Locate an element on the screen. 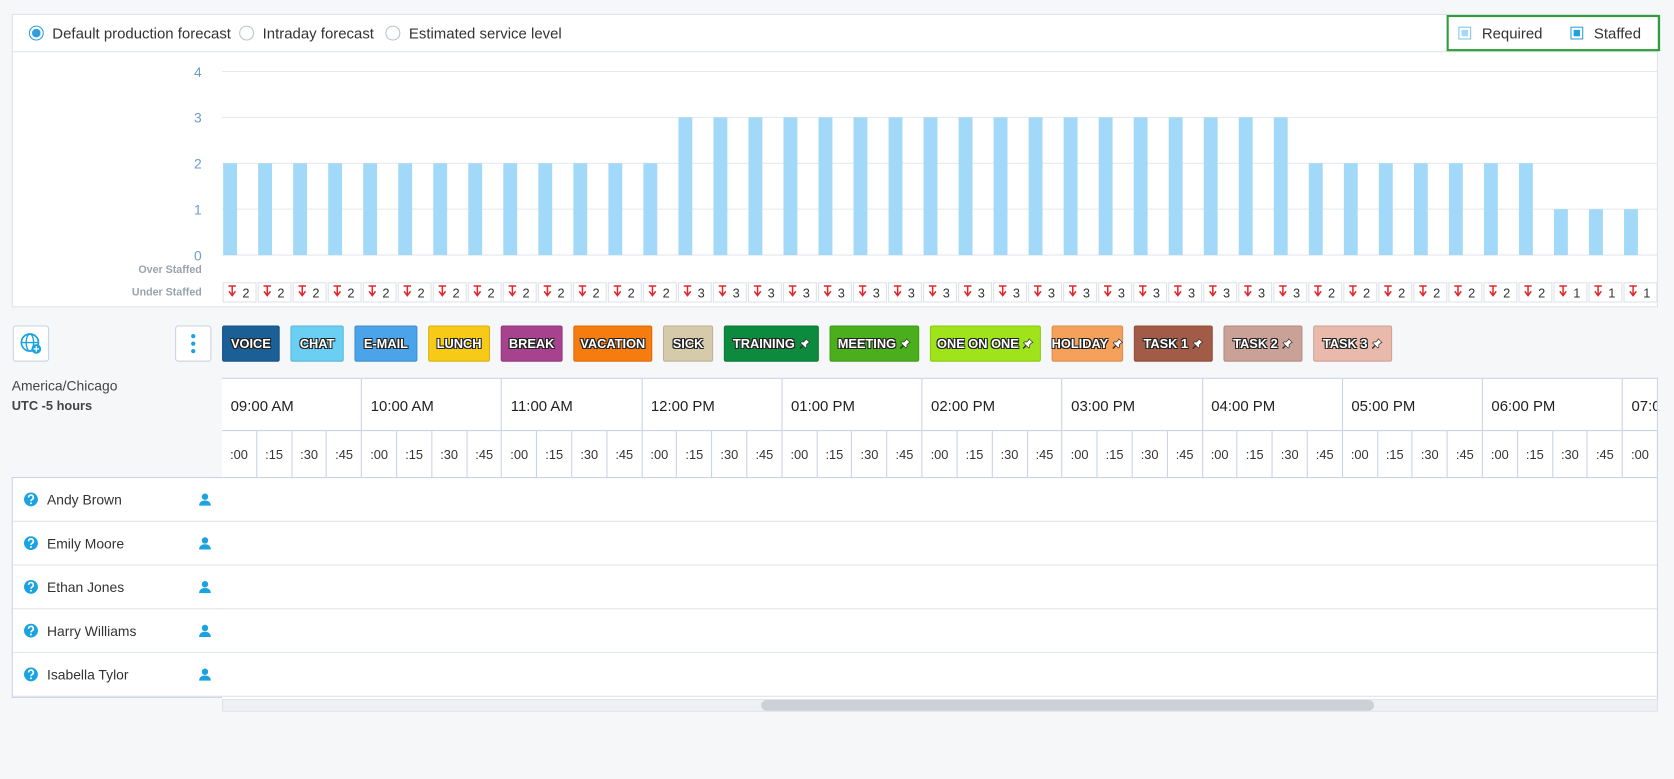 This screenshot has width=1674, height=779. activity-button: CHAT is located at coordinates (317, 343).